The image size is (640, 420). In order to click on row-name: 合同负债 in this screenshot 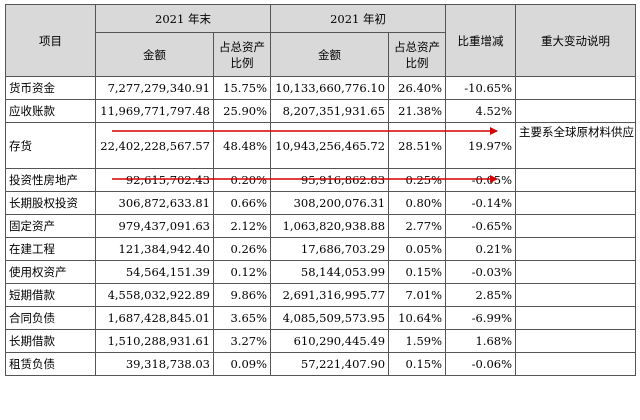, I will do `click(50, 318)`.